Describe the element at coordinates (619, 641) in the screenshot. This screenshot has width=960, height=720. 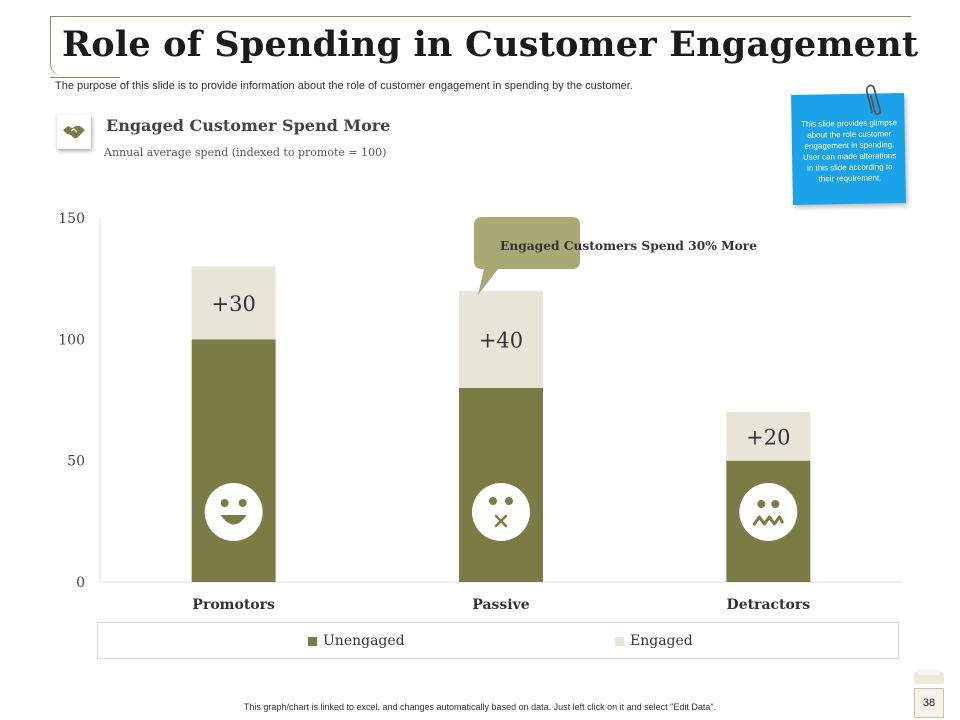
I see `legend-swatch-engaged` at that location.